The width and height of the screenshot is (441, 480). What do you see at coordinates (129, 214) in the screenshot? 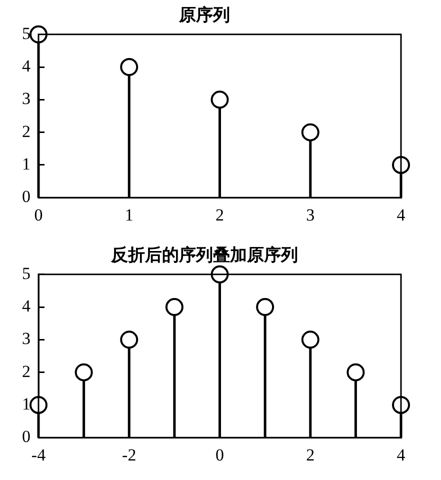
I see `x-tick-label: 1` at bounding box center [129, 214].